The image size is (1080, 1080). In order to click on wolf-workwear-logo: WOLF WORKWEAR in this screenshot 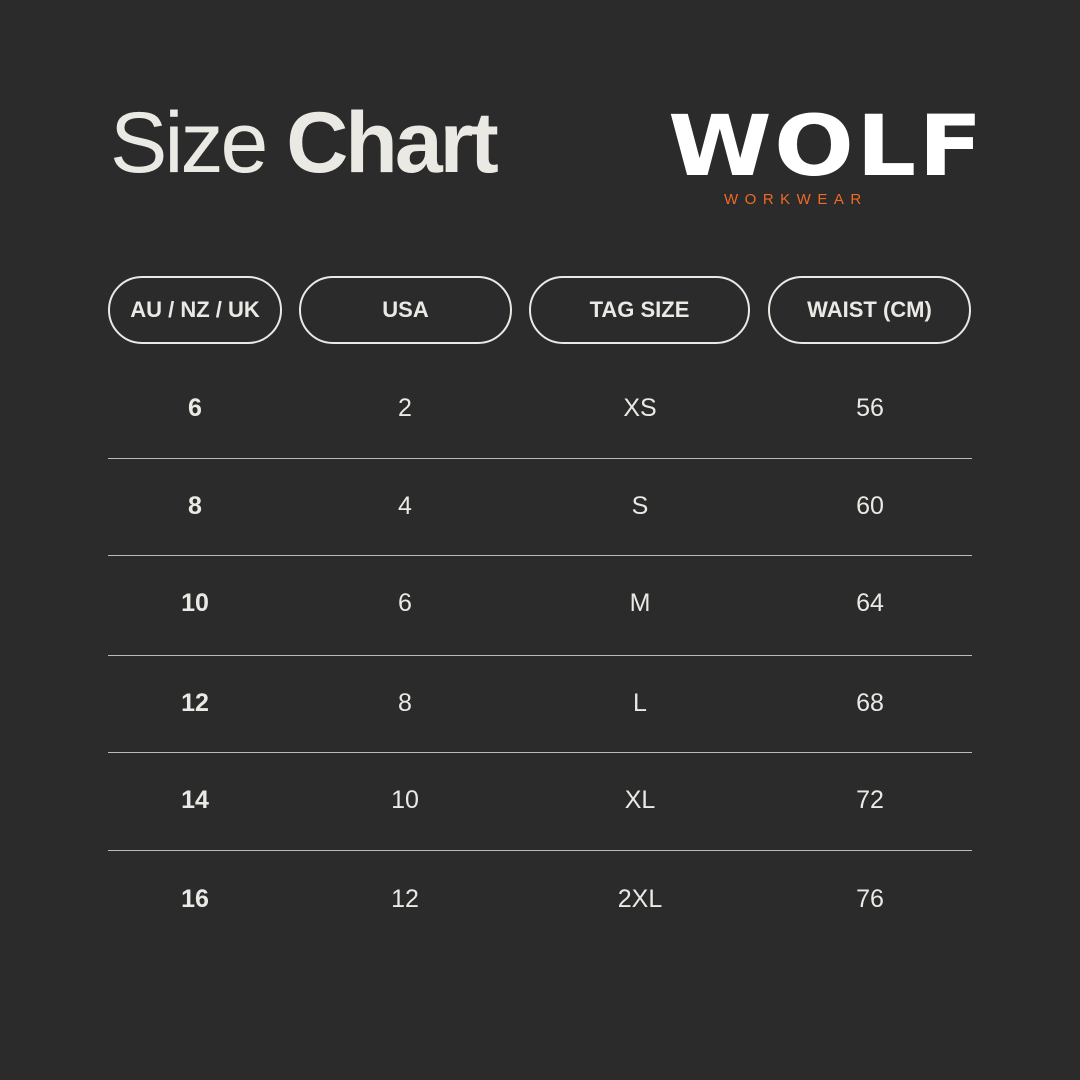, I will do `click(825, 159)`.